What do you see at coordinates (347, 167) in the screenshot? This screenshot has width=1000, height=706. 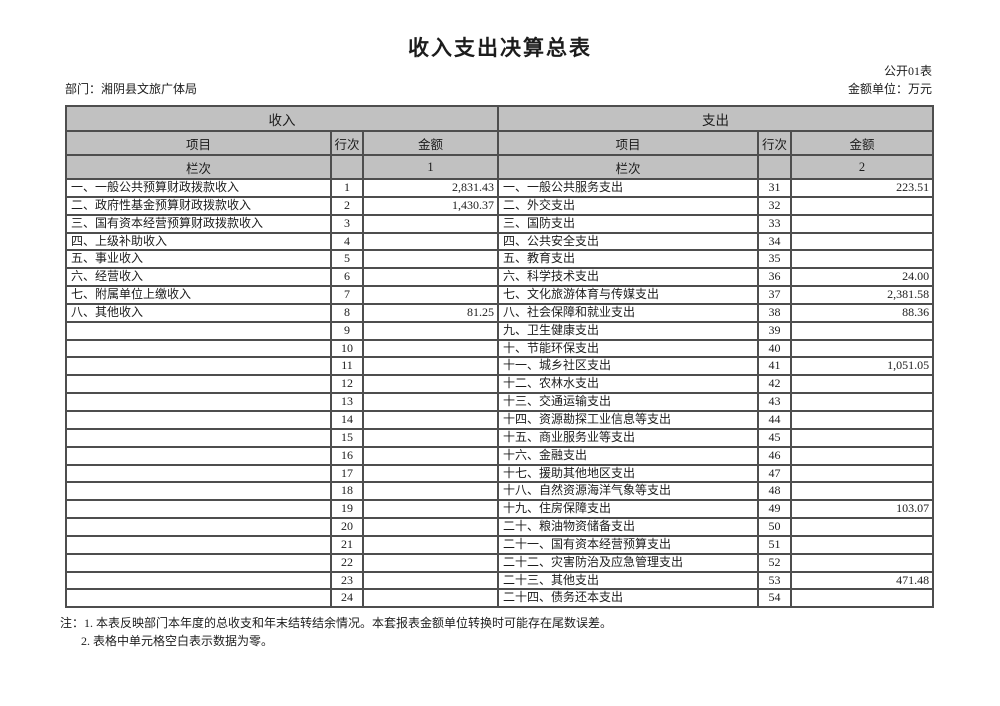 I see `income-lanci-line-cell` at bounding box center [347, 167].